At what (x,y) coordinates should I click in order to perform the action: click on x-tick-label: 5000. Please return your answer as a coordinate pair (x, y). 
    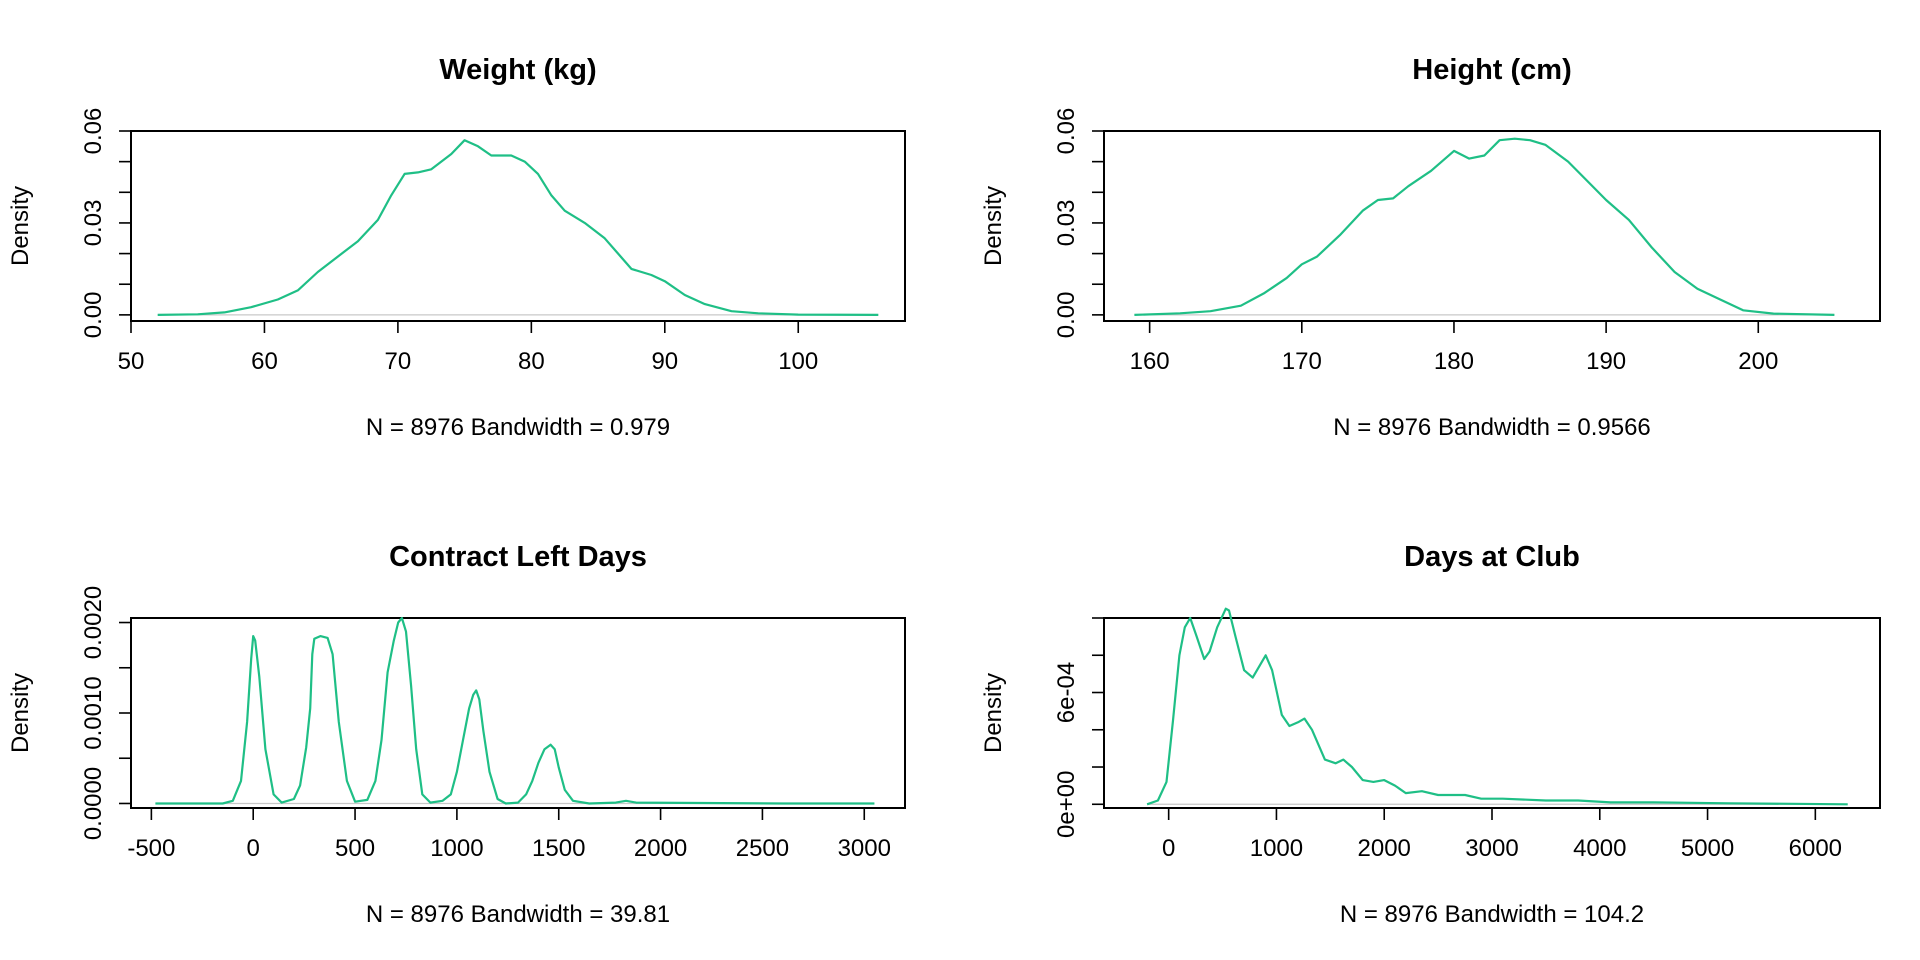
    Looking at the image, I should click on (1707, 848).